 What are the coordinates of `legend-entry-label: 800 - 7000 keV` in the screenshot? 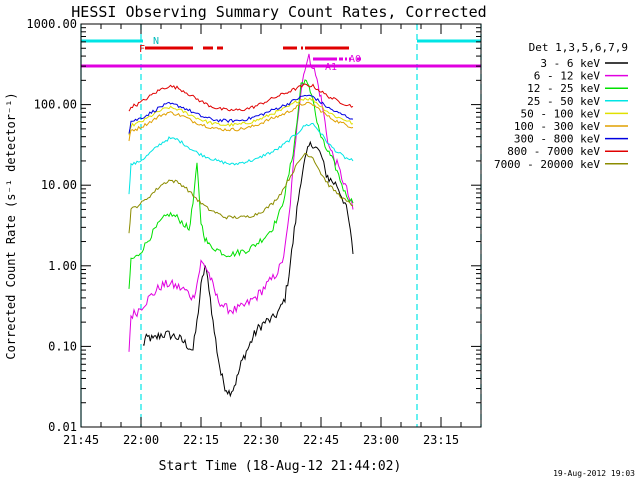 It's located at (553, 151).